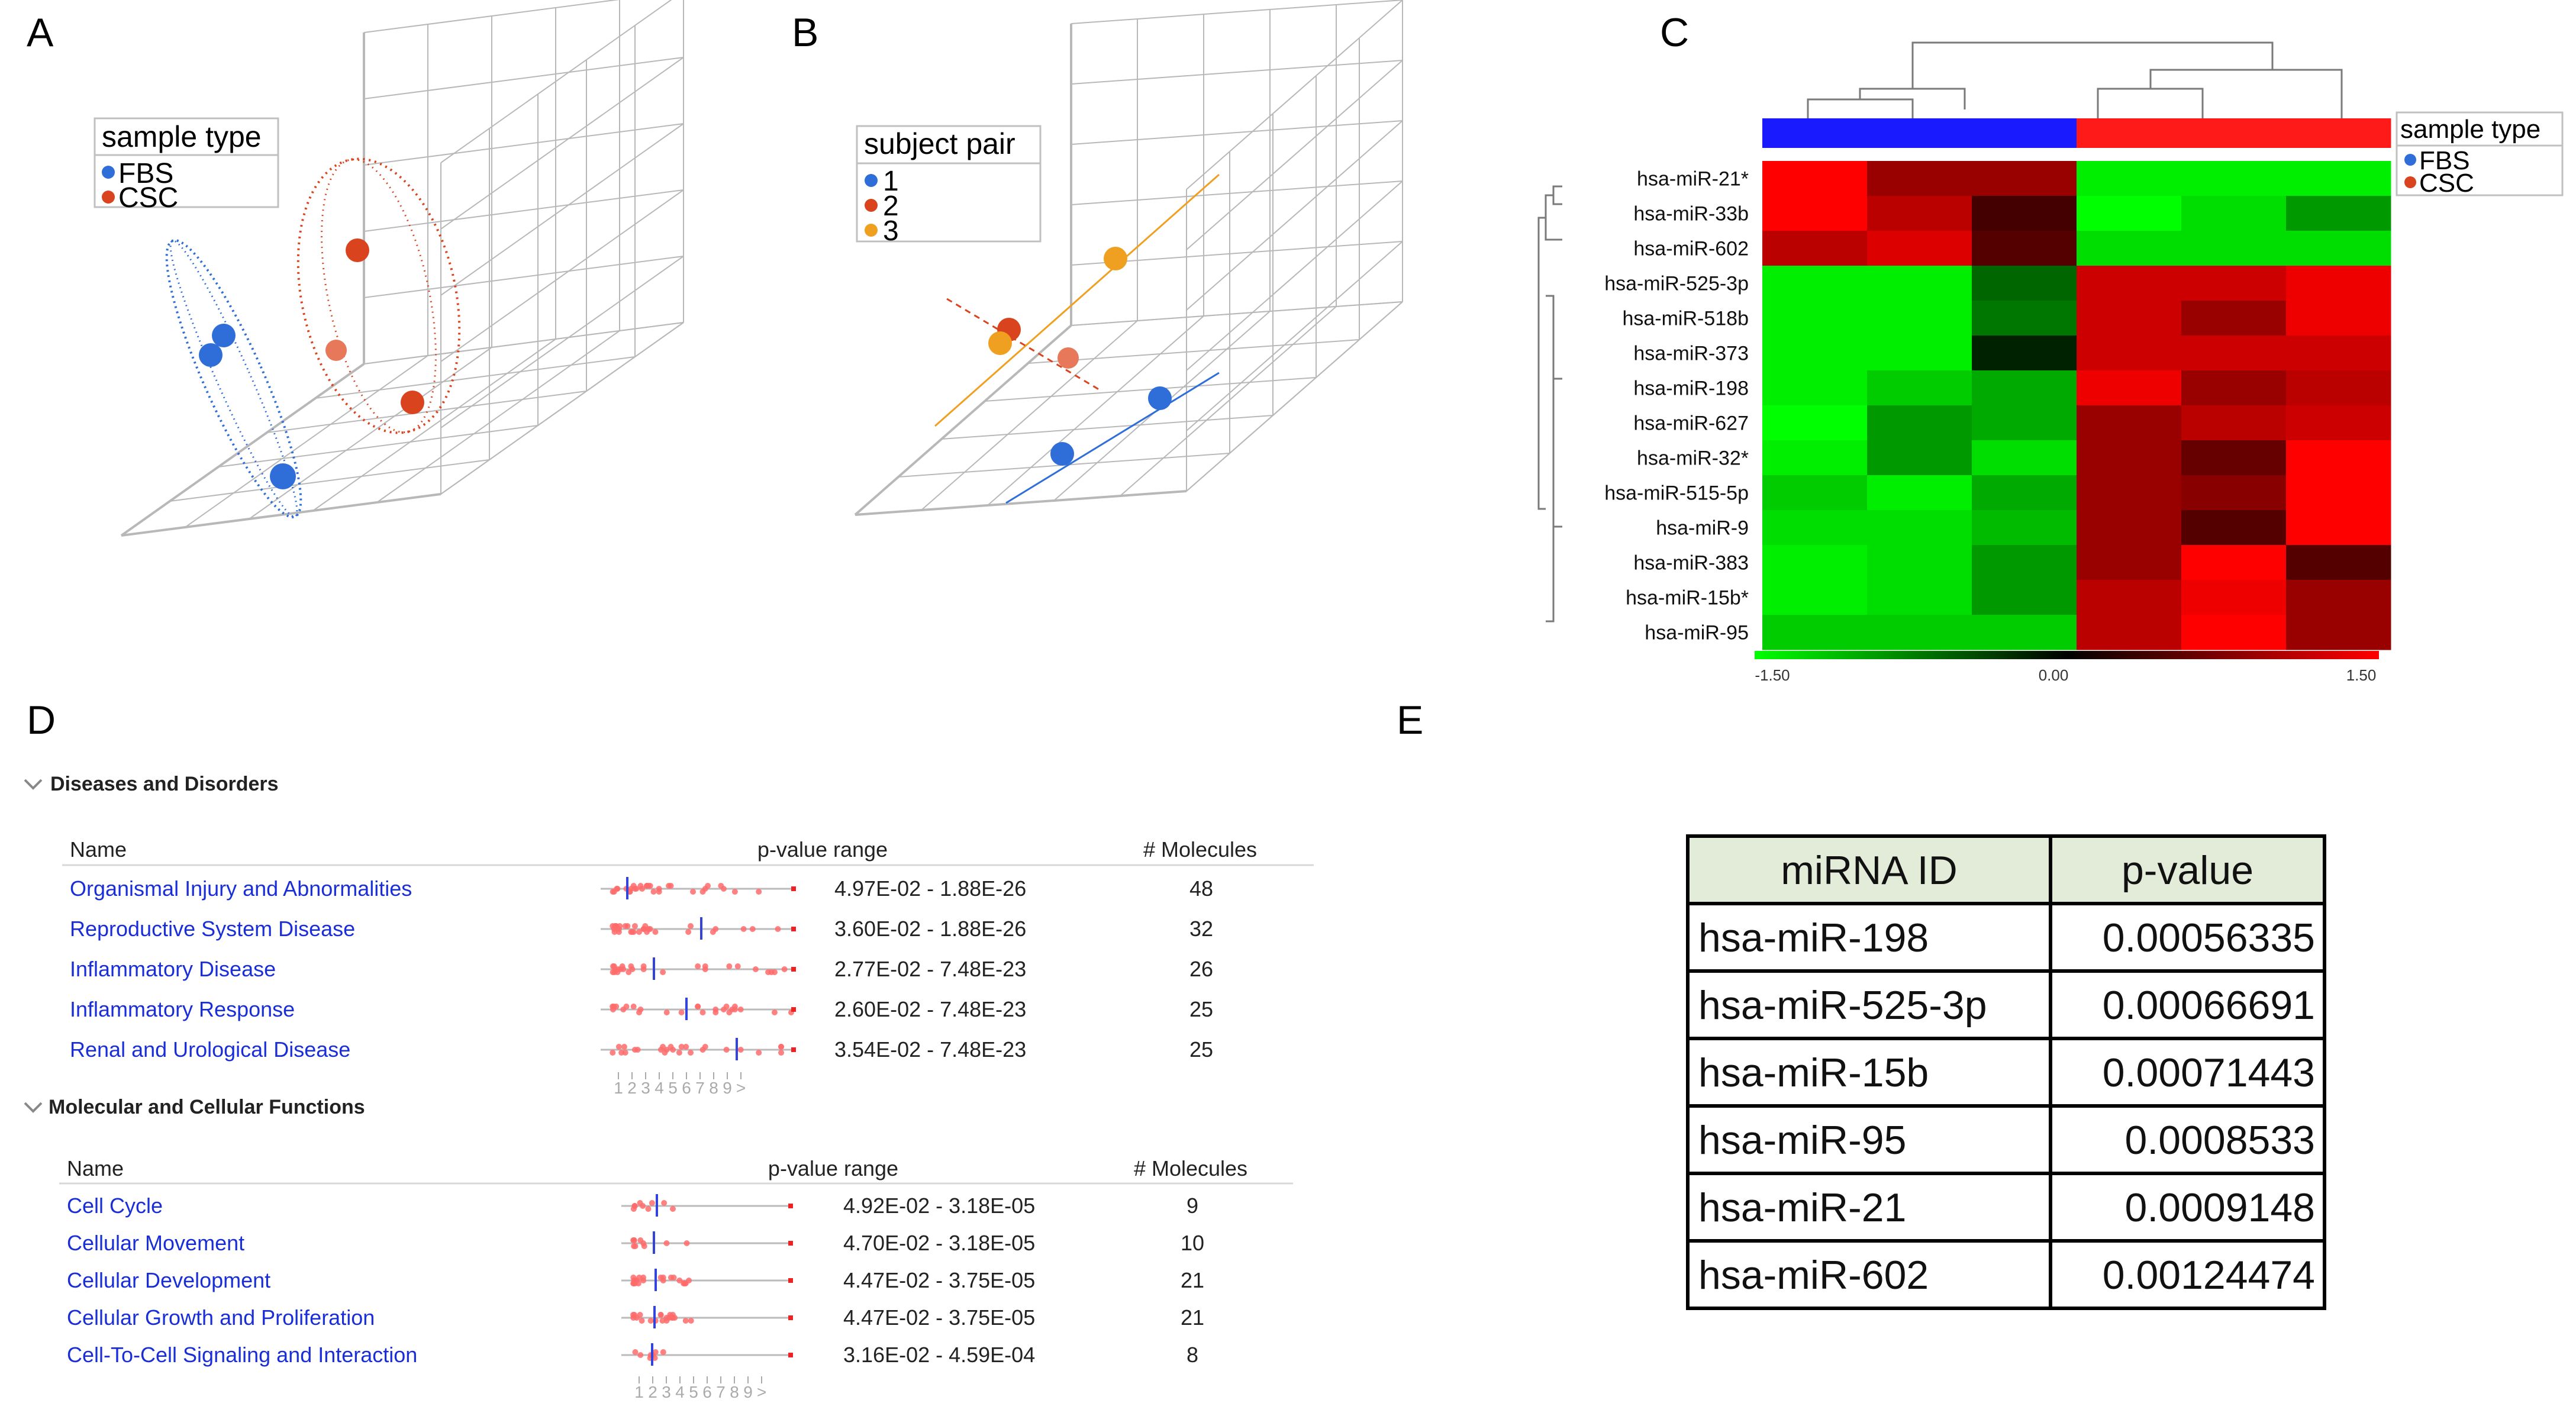  What do you see at coordinates (1802, 1140) in the screenshot?
I see `mirna-id: hsa-miR-95` at bounding box center [1802, 1140].